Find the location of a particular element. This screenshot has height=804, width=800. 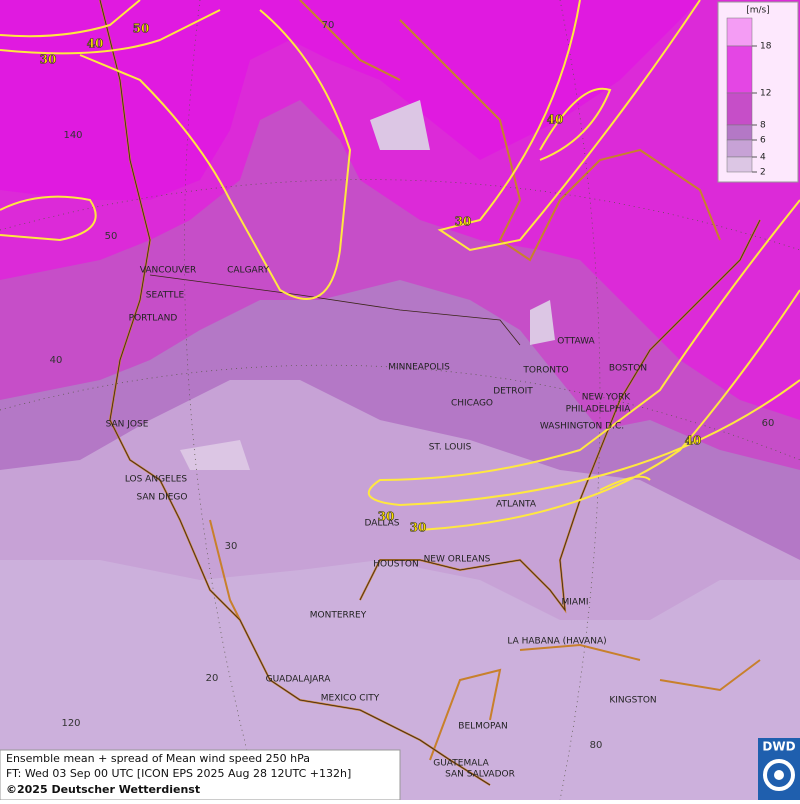

city-label: DALLAS is located at coordinates (381, 524).